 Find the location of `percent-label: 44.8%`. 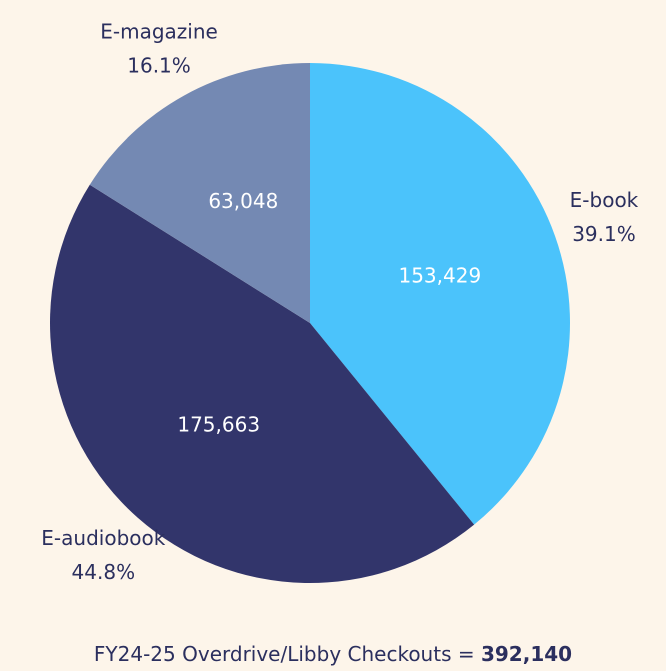

percent-label: 44.8% is located at coordinates (104, 572).